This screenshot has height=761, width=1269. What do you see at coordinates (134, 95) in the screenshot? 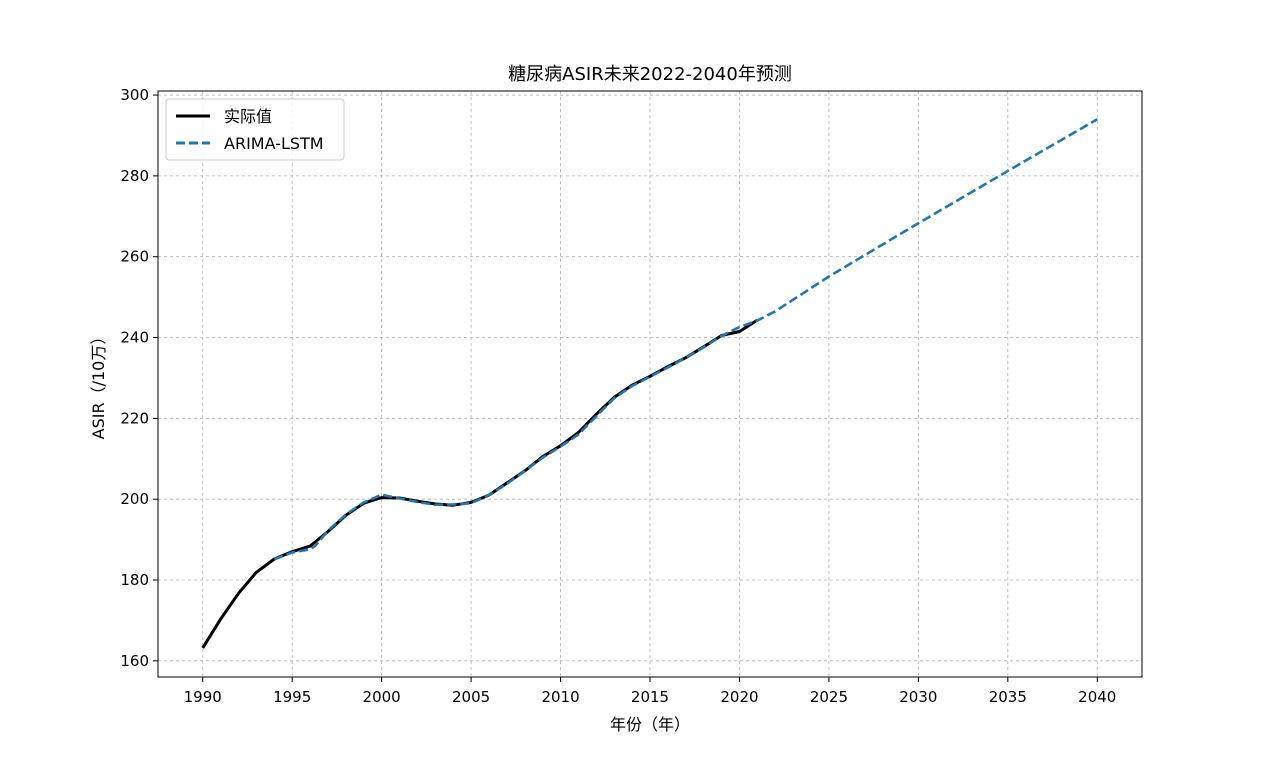
I see `y-tick-label: 300` at bounding box center [134, 95].